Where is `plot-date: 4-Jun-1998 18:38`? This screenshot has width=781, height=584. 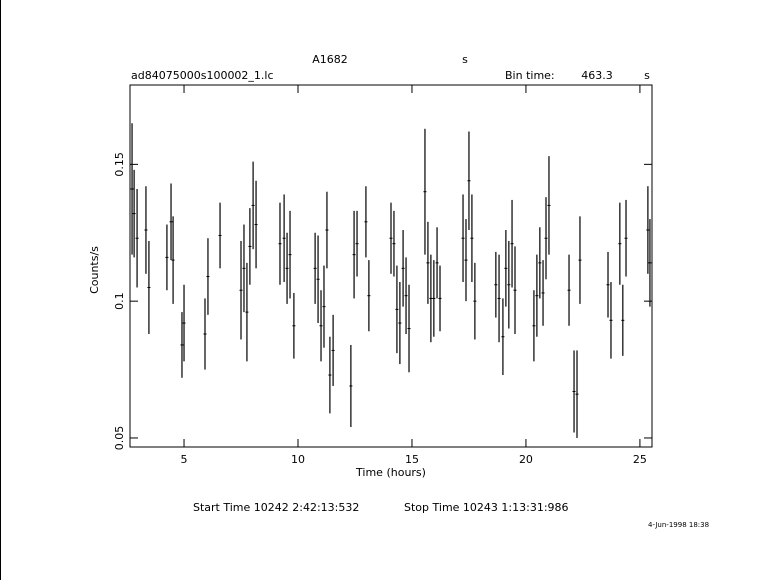
plot-date: 4-Jun-1998 18:38 is located at coordinates (678, 525).